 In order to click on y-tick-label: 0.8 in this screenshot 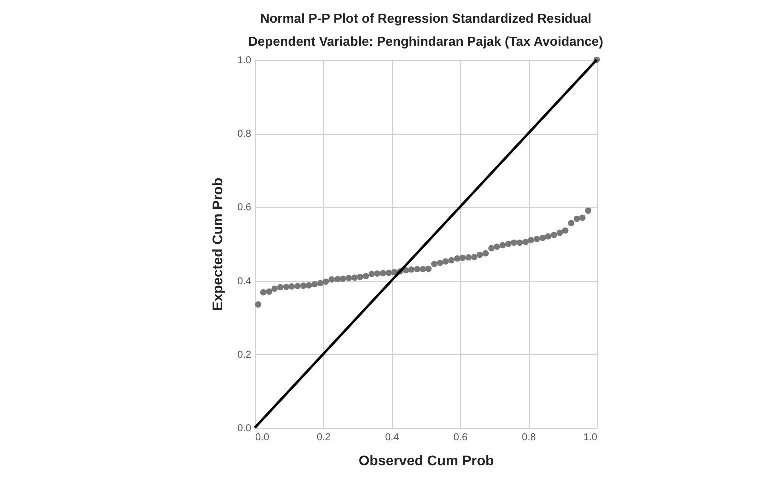, I will do `click(245, 134)`.